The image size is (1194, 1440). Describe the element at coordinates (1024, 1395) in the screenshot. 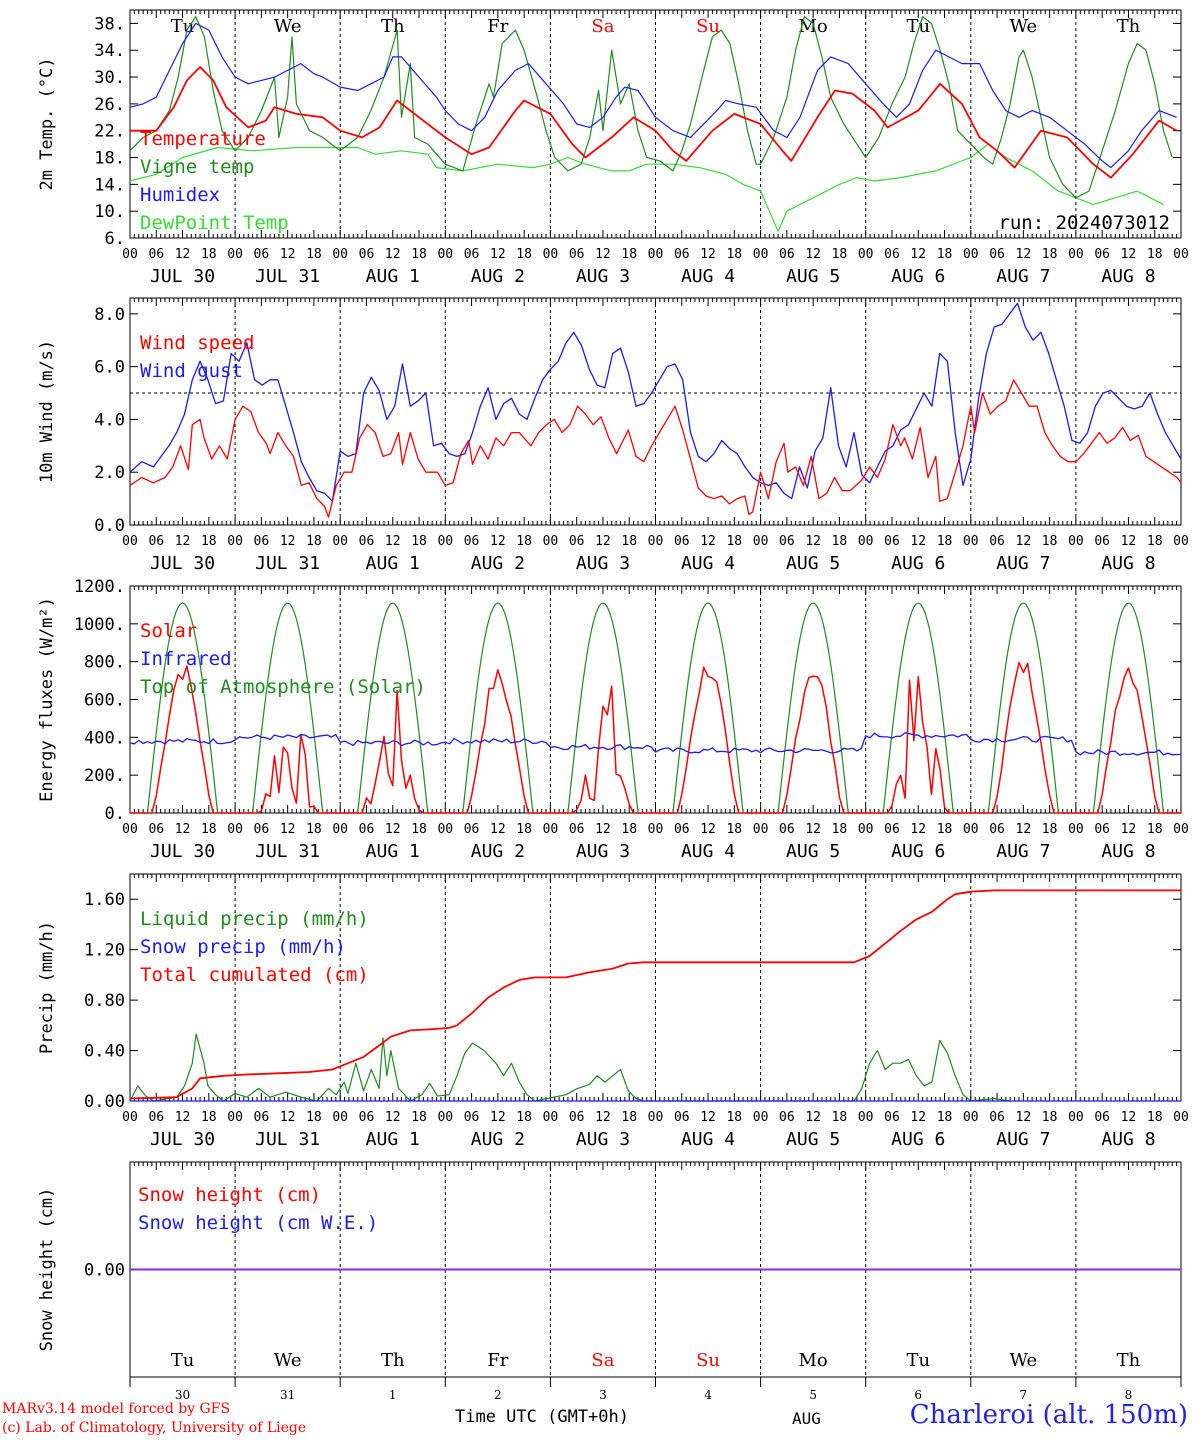

I see `day-number: 7` at that location.